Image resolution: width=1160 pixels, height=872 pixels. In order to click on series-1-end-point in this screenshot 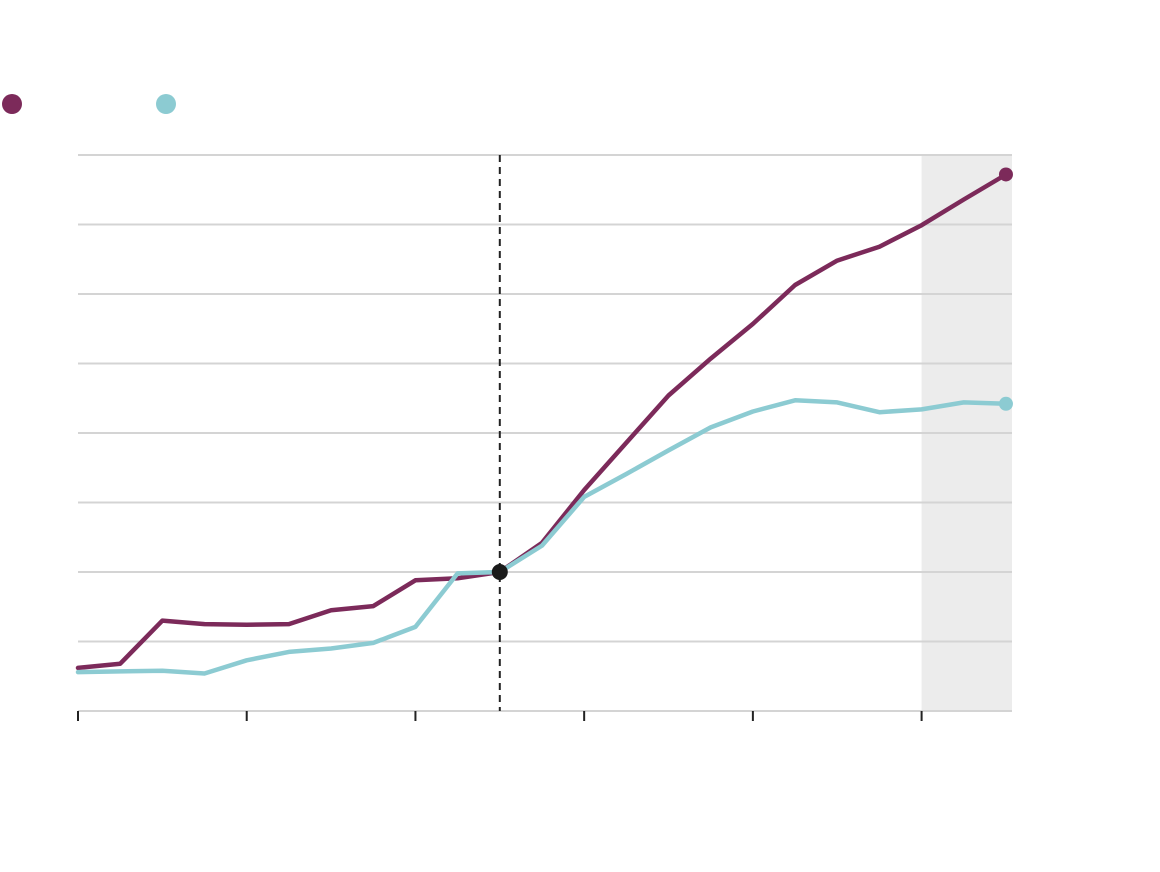, I will do `click(1005, 174)`.